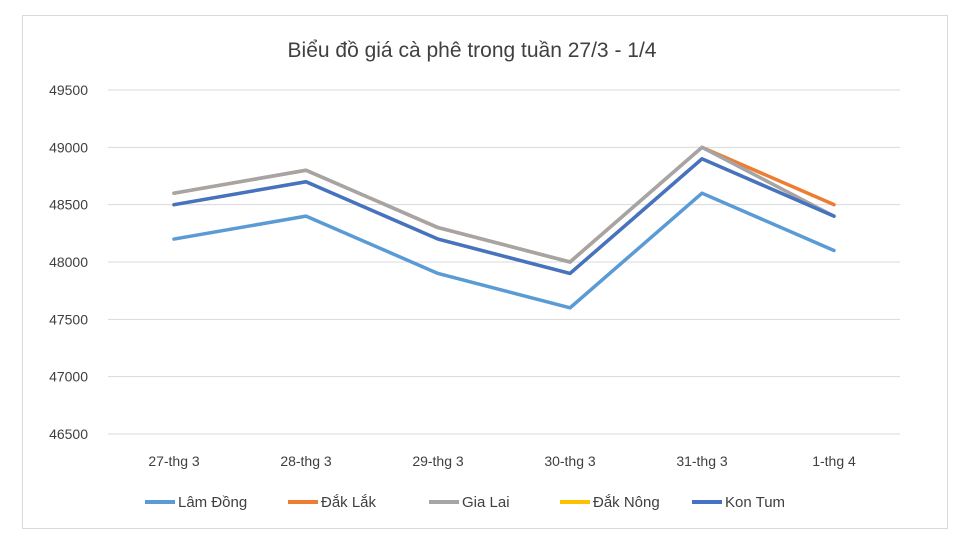 This screenshot has width=955, height=539. What do you see at coordinates (306, 461) in the screenshot?
I see `x-tick-label: 28-thg 3` at bounding box center [306, 461].